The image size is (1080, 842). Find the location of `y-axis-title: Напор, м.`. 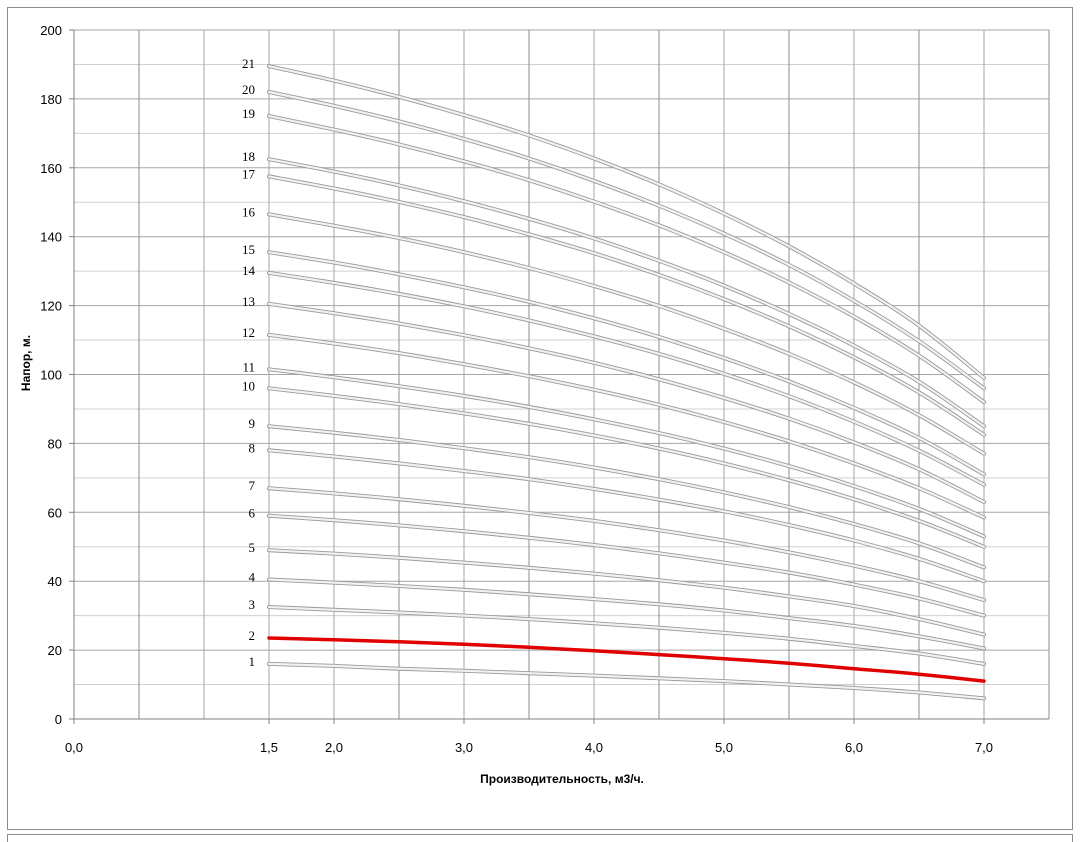

y-axis-title: Напор, м. is located at coordinates (26, 363).